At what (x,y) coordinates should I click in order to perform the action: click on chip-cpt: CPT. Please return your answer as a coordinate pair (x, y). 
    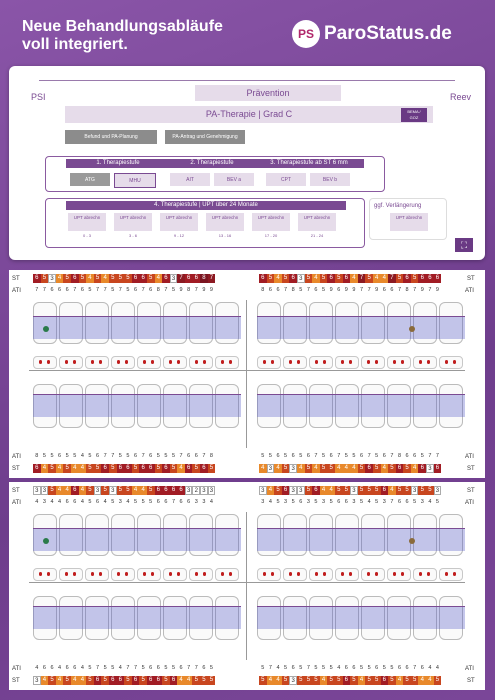
    Looking at the image, I should click on (286, 179).